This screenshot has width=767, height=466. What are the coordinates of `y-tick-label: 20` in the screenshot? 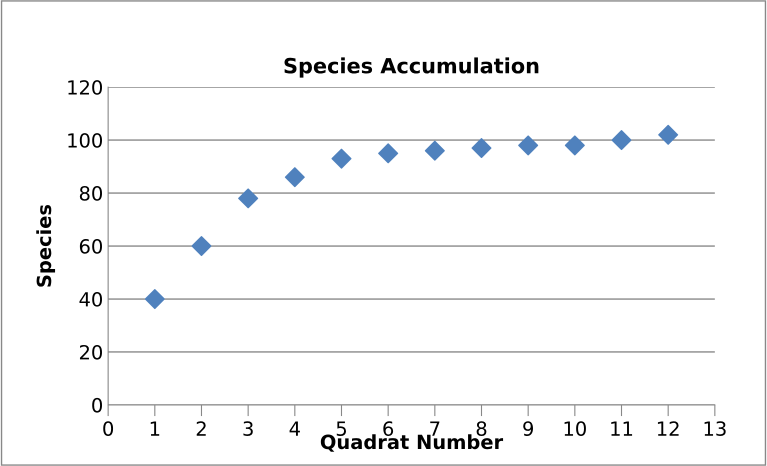 It's located at (91, 352).